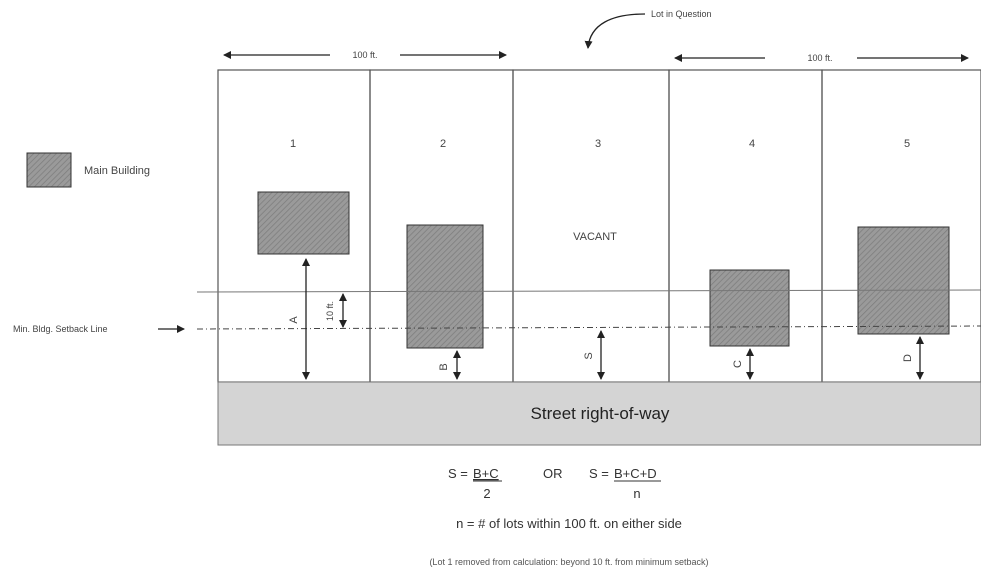  I want to click on lot-number-5: 5, so click(907, 144).